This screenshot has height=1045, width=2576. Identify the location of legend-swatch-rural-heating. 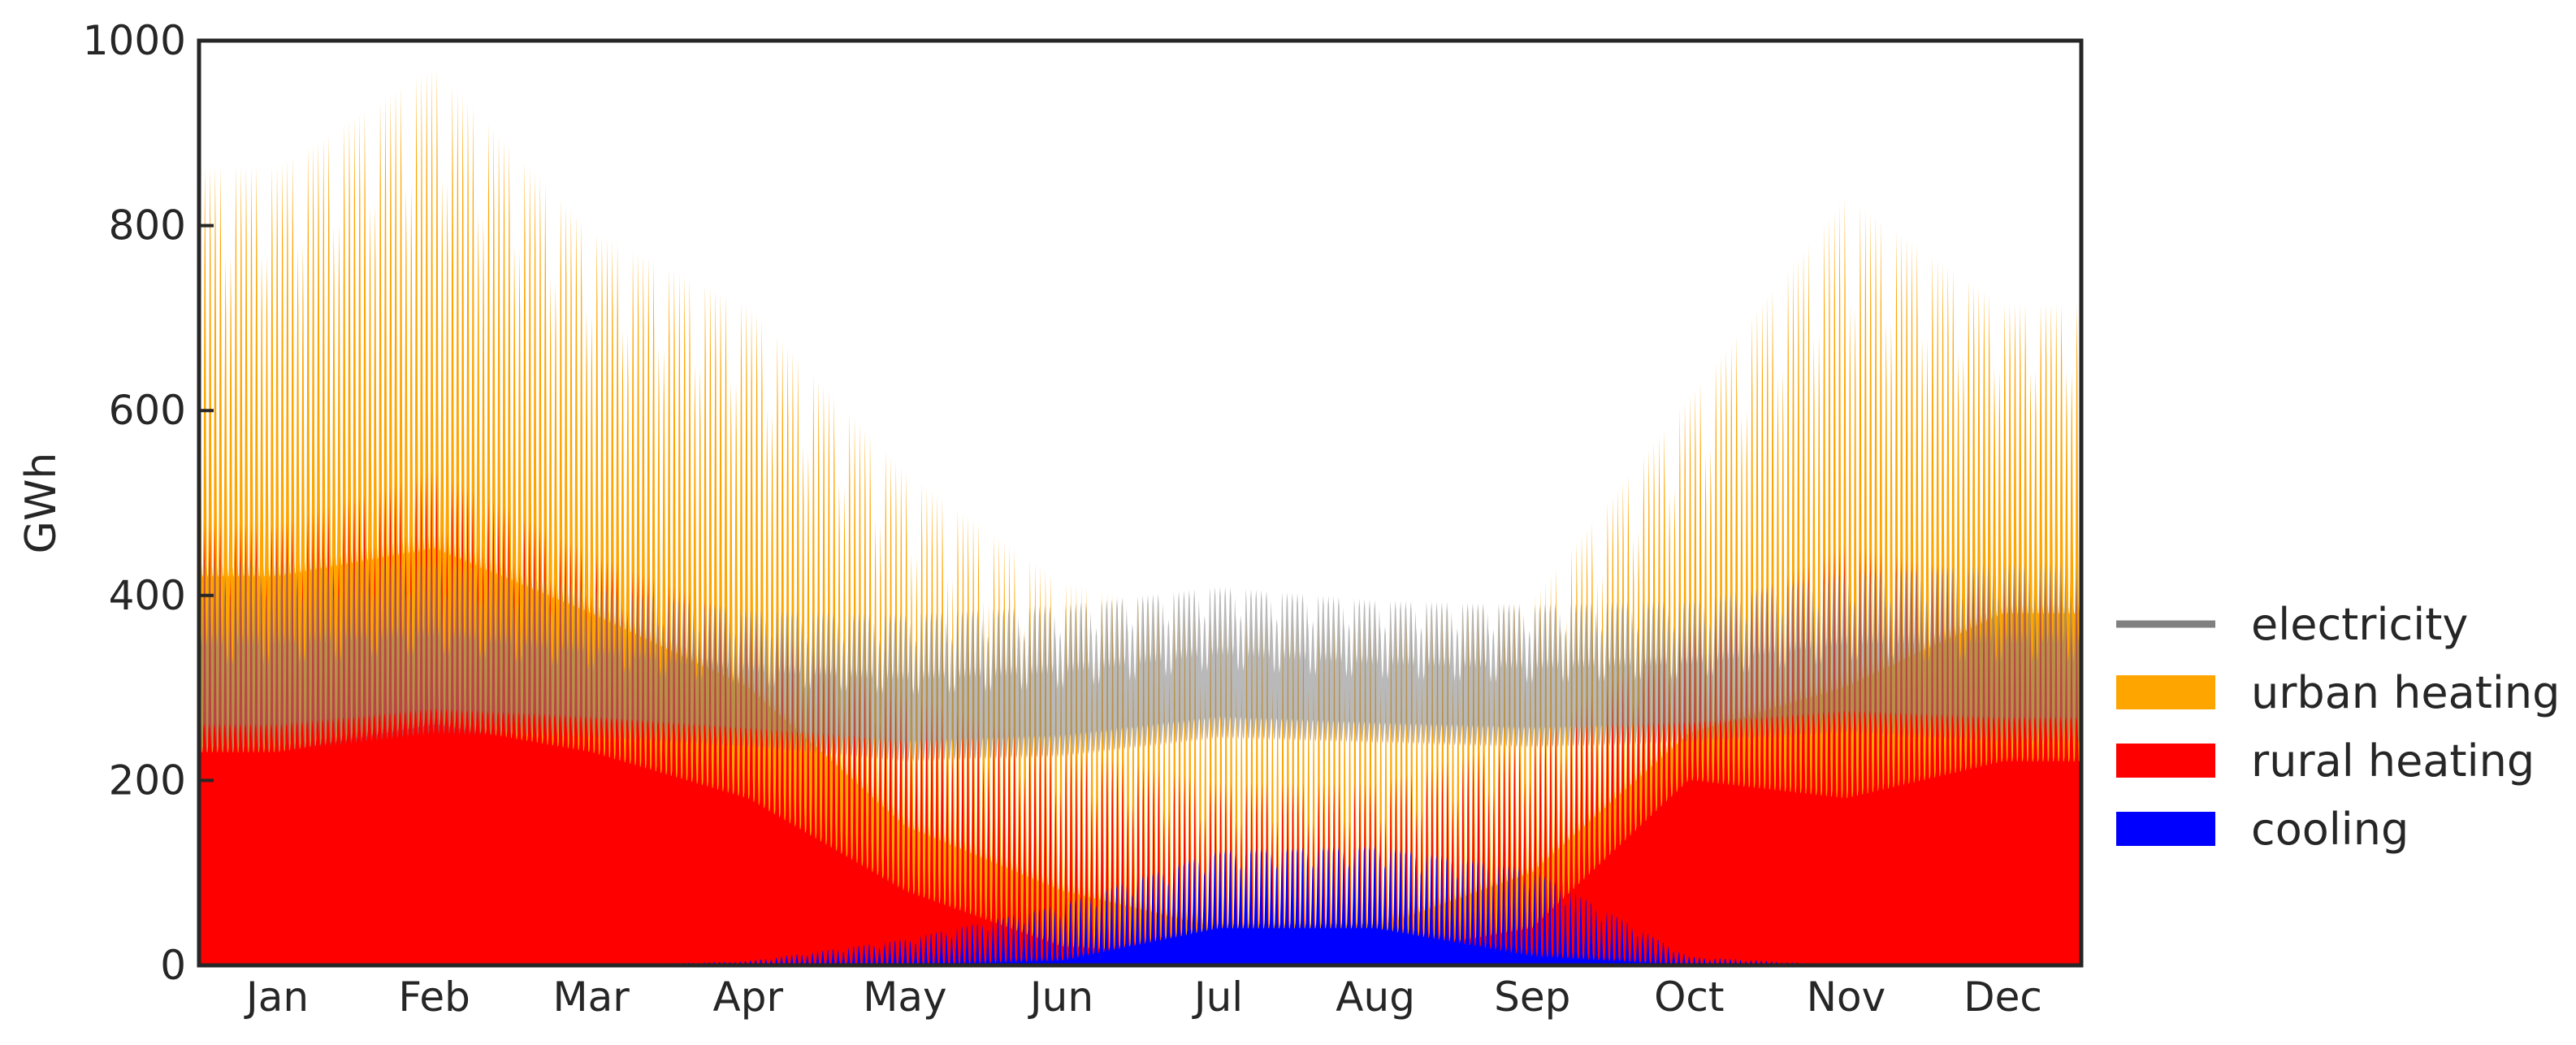
(2165, 761).